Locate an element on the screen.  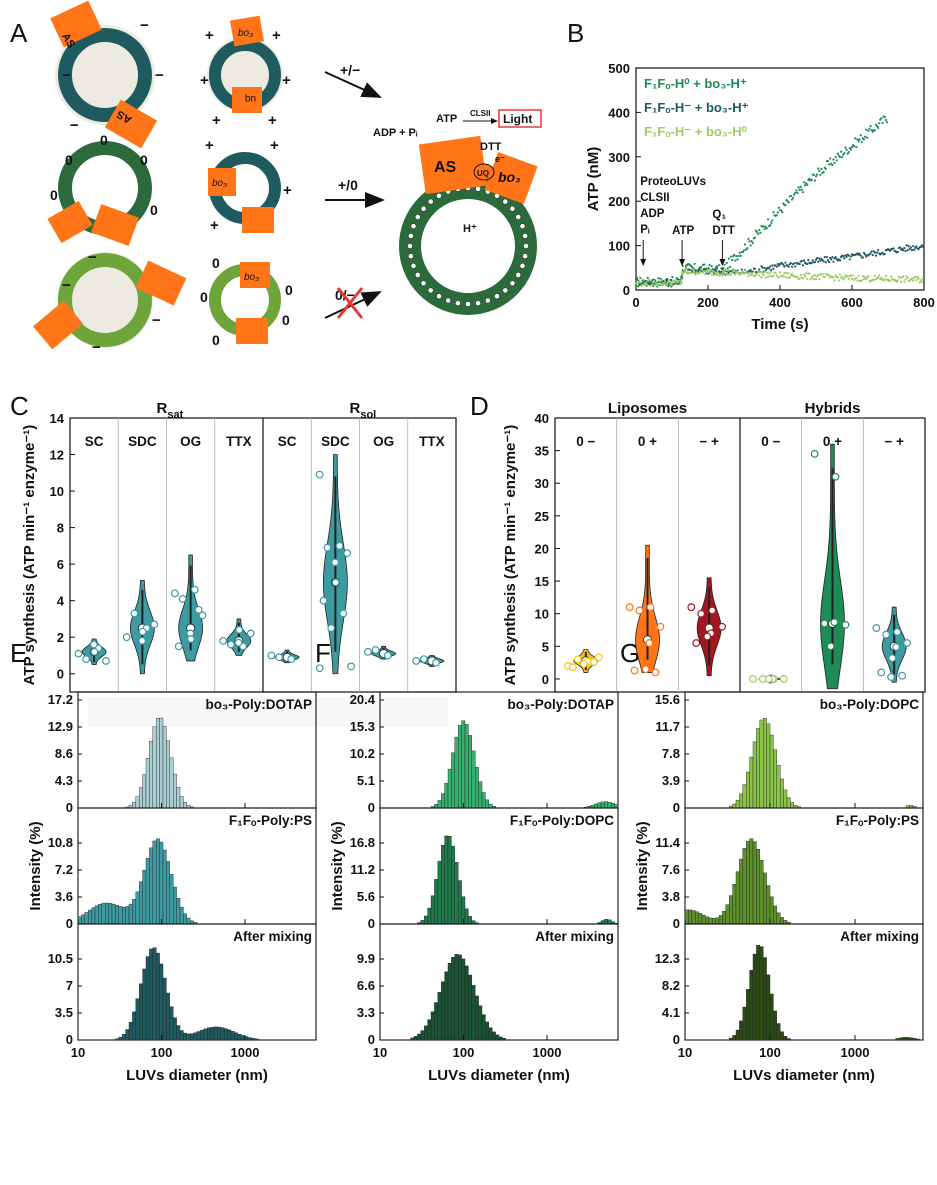
y-tick-label: 6 is located at coordinates (60, 564).